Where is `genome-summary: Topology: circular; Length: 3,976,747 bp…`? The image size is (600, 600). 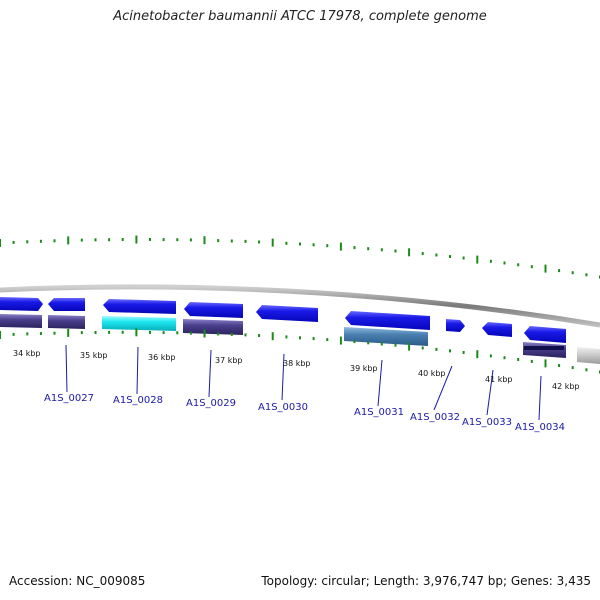 genome-summary: Topology: circular; Length: 3,976,747 bp… is located at coordinates (426, 581).